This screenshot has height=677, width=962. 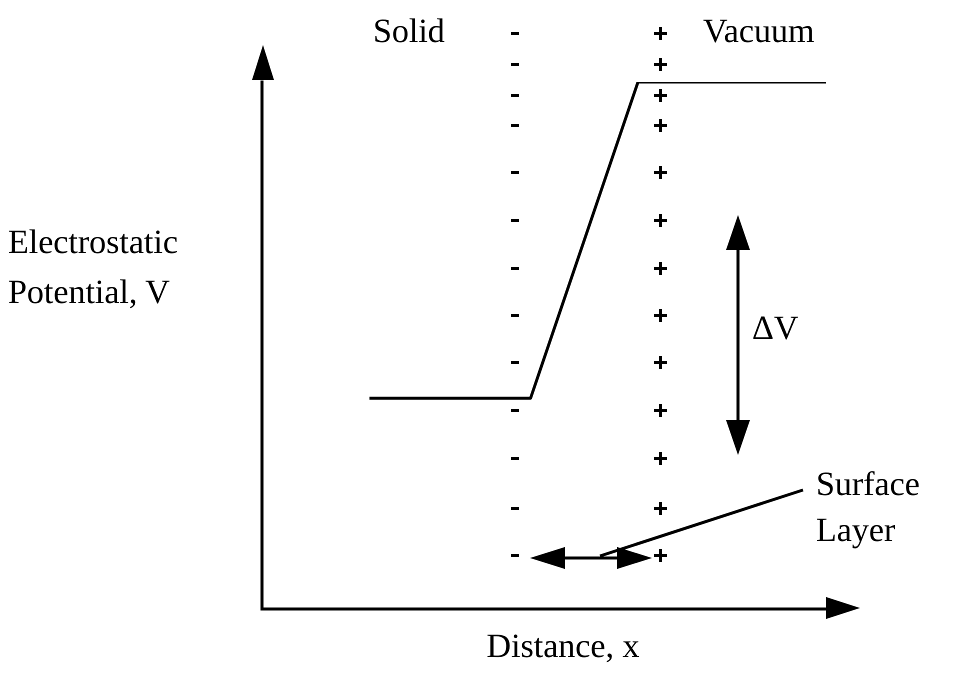 I want to click on text: Solid, so click(x=409, y=32).